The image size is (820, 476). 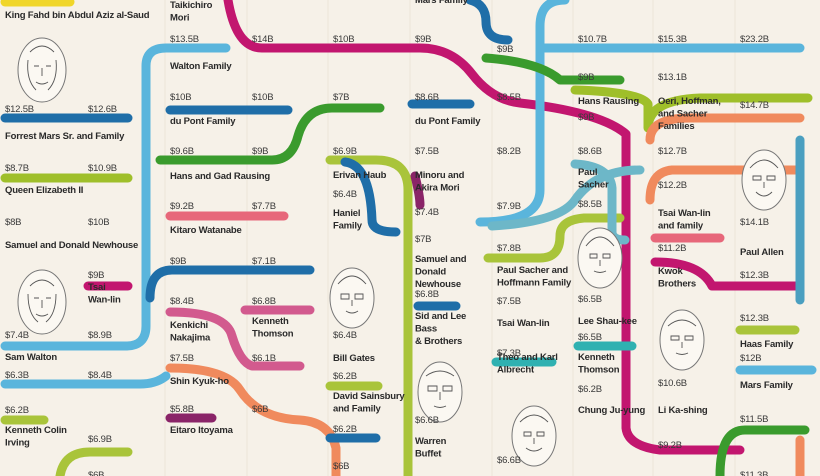 I want to click on net-worth: $12.5B, so click(x=19, y=109).